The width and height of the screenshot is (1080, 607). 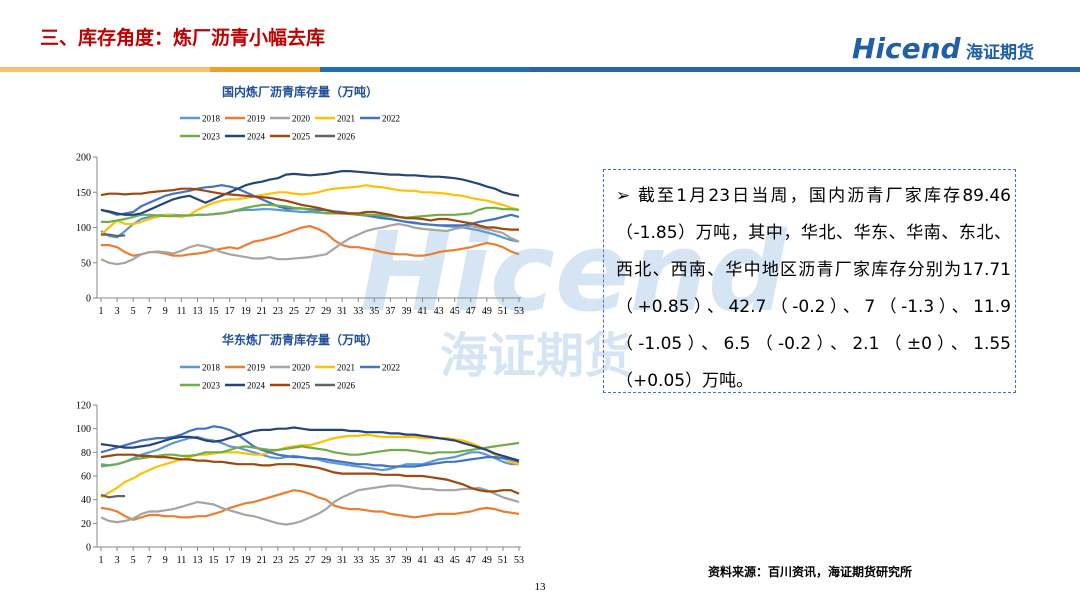 What do you see at coordinates (86, 263) in the screenshot?
I see `y-tick-label: 50` at bounding box center [86, 263].